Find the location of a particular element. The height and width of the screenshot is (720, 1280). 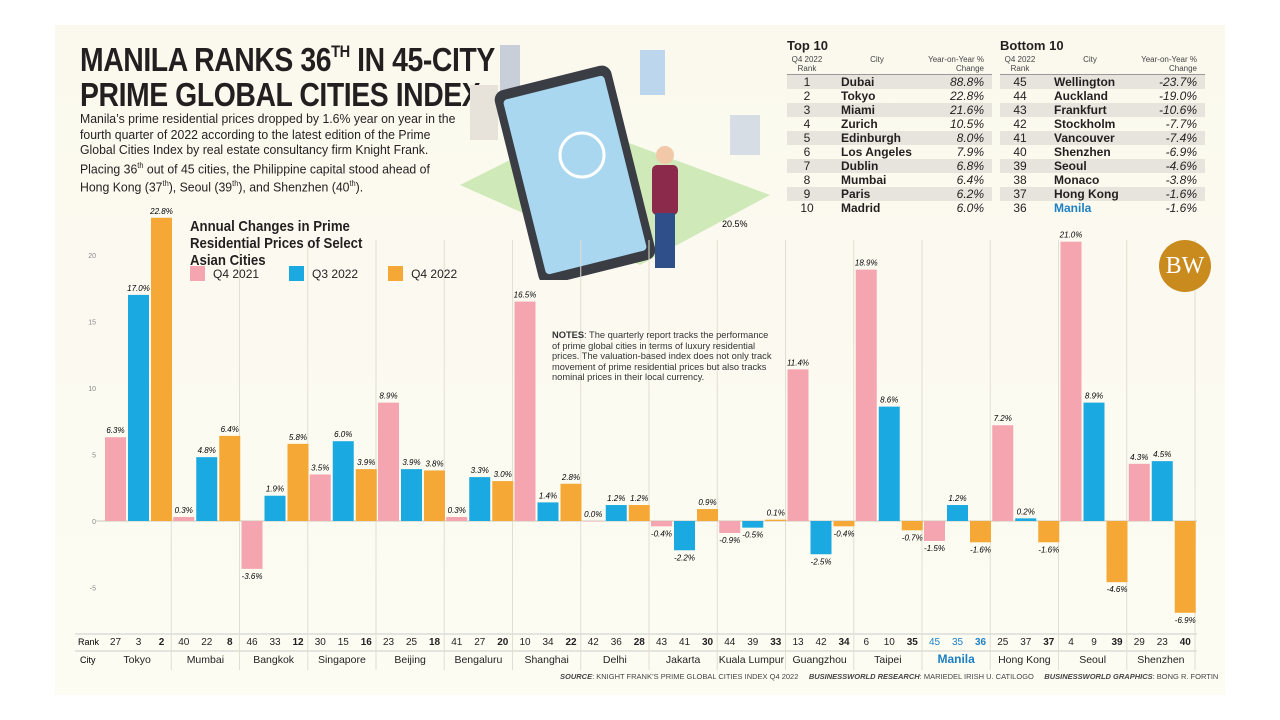

rank-label: 8 is located at coordinates (230, 642).